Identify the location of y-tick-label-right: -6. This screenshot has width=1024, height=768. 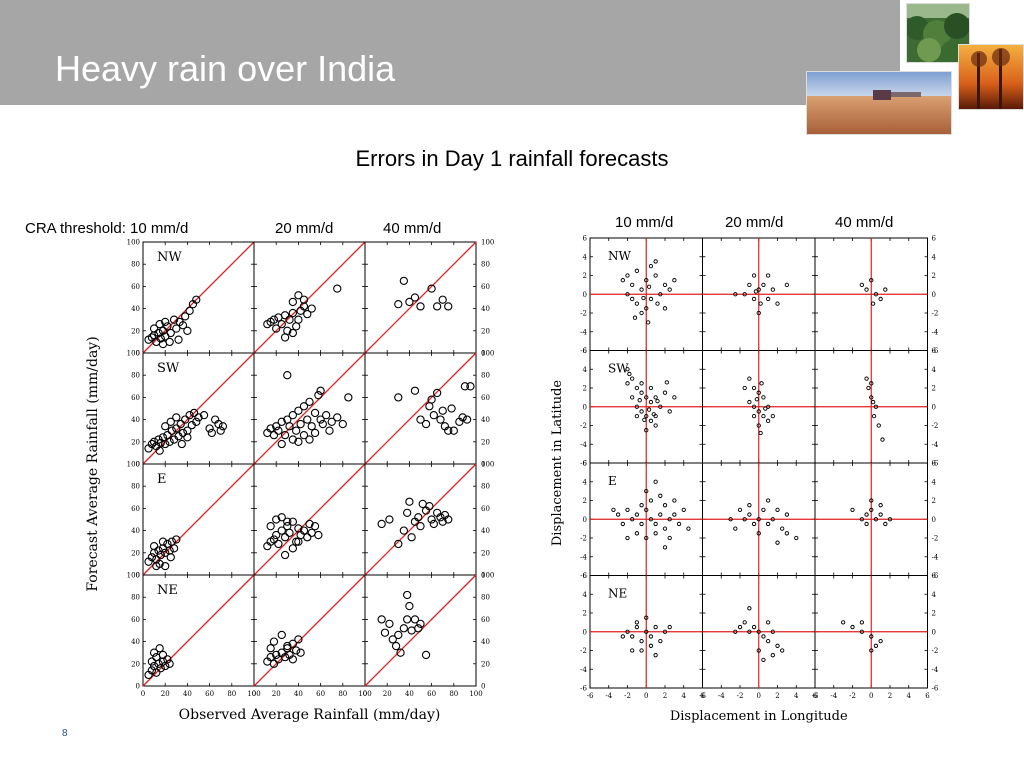
(935, 464).